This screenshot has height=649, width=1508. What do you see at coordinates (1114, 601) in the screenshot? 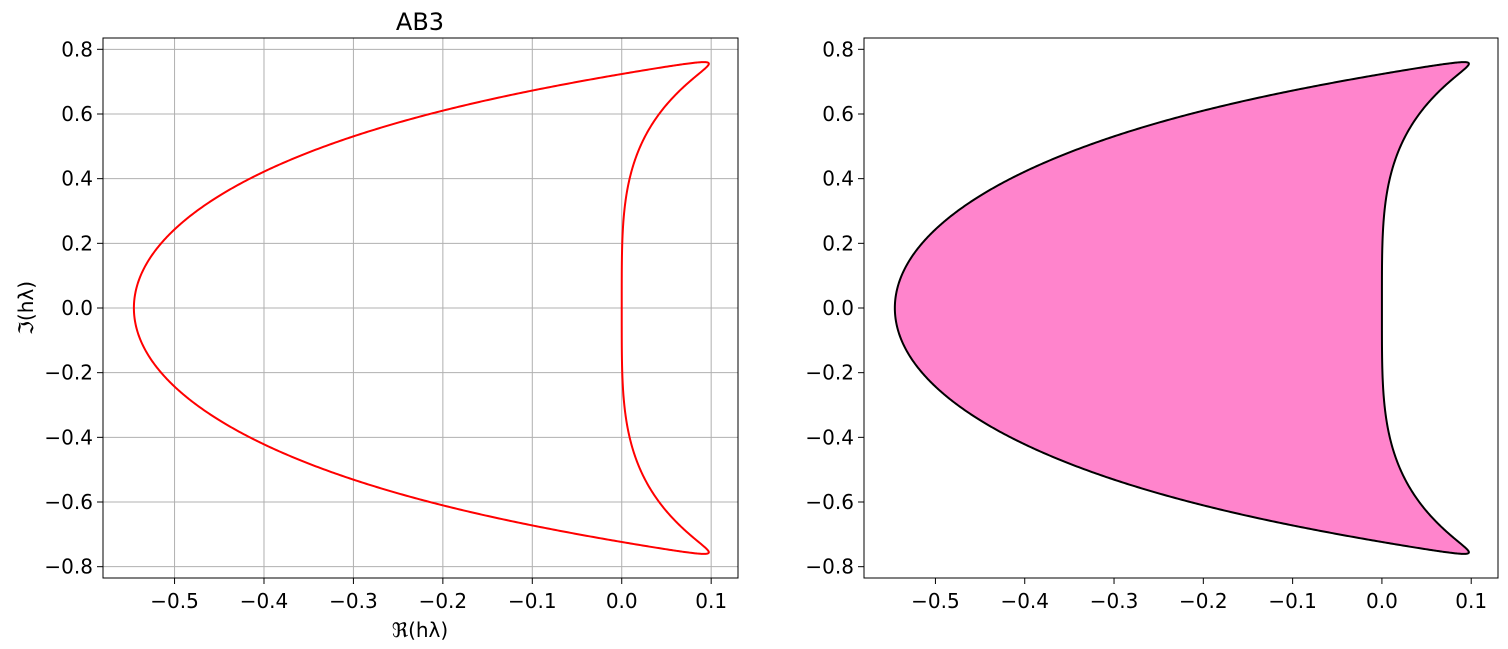
I see `right-x-tick-label: −0.3` at bounding box center [1114, 601].